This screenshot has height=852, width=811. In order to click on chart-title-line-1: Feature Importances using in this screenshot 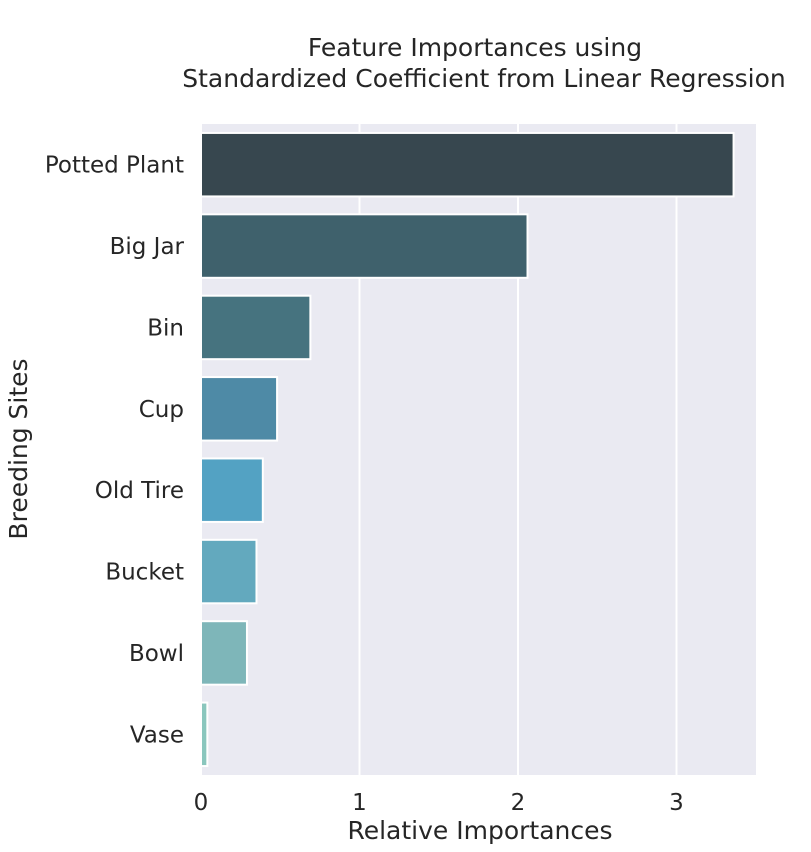, I will do `click(475, 47)`.